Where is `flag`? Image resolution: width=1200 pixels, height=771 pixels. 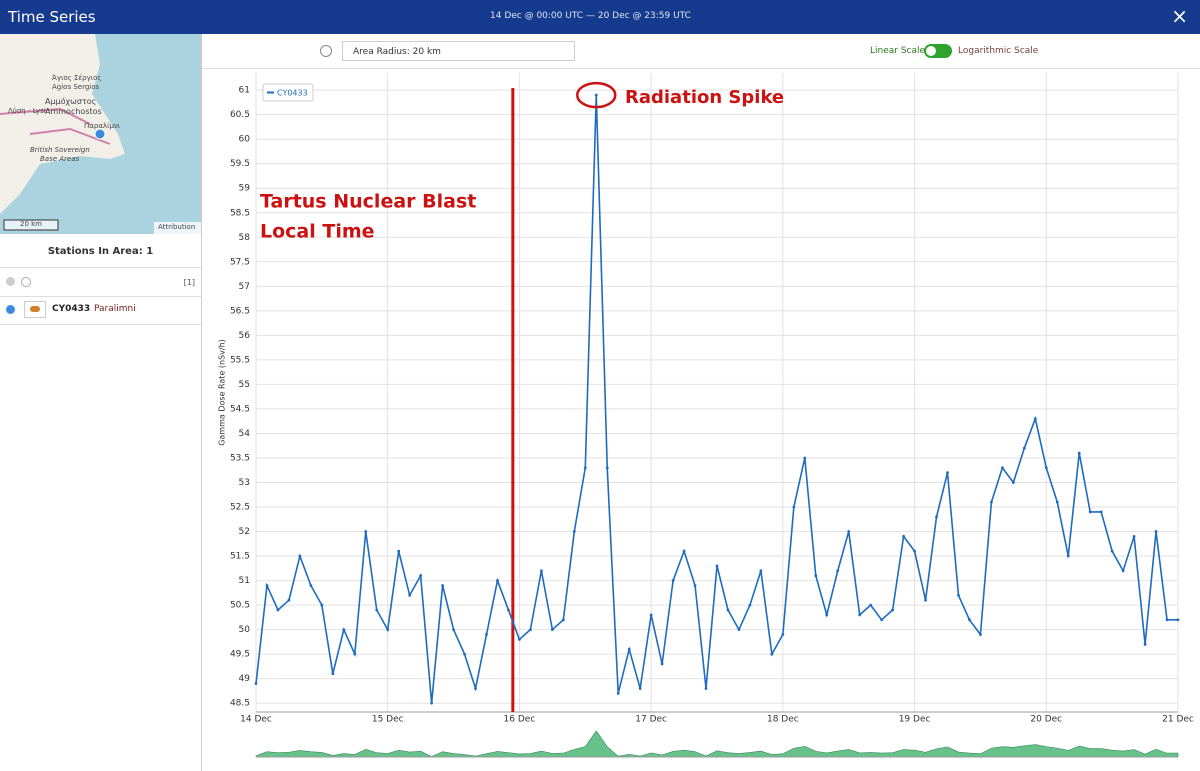 flag is located at coordinates (35, 309).